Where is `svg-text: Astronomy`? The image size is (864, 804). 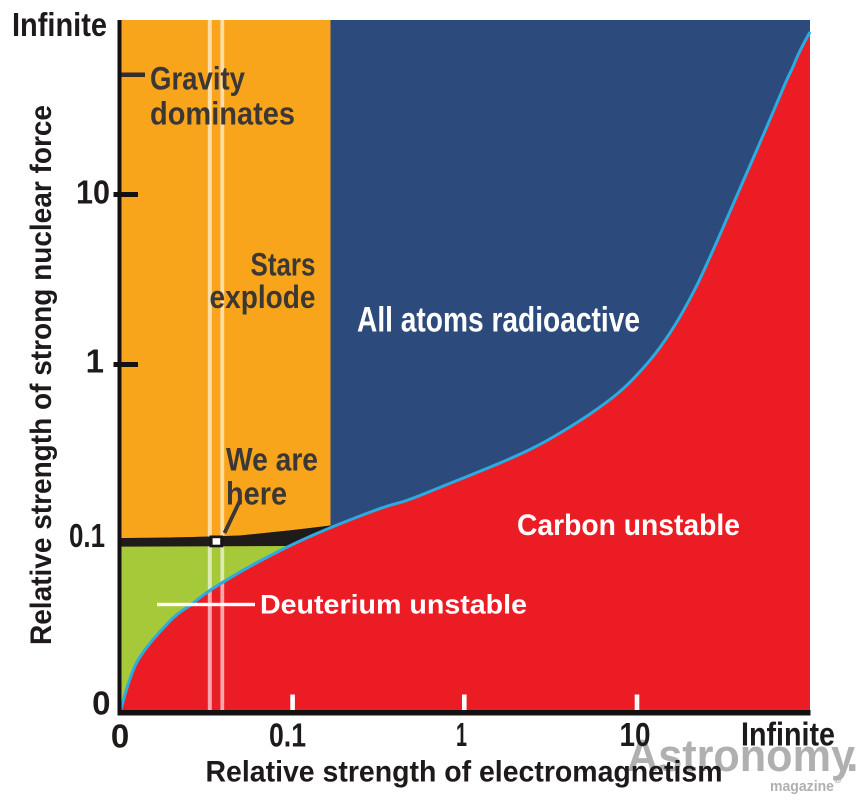
svg-text: Astronomy is located at coordinates (741, 755).